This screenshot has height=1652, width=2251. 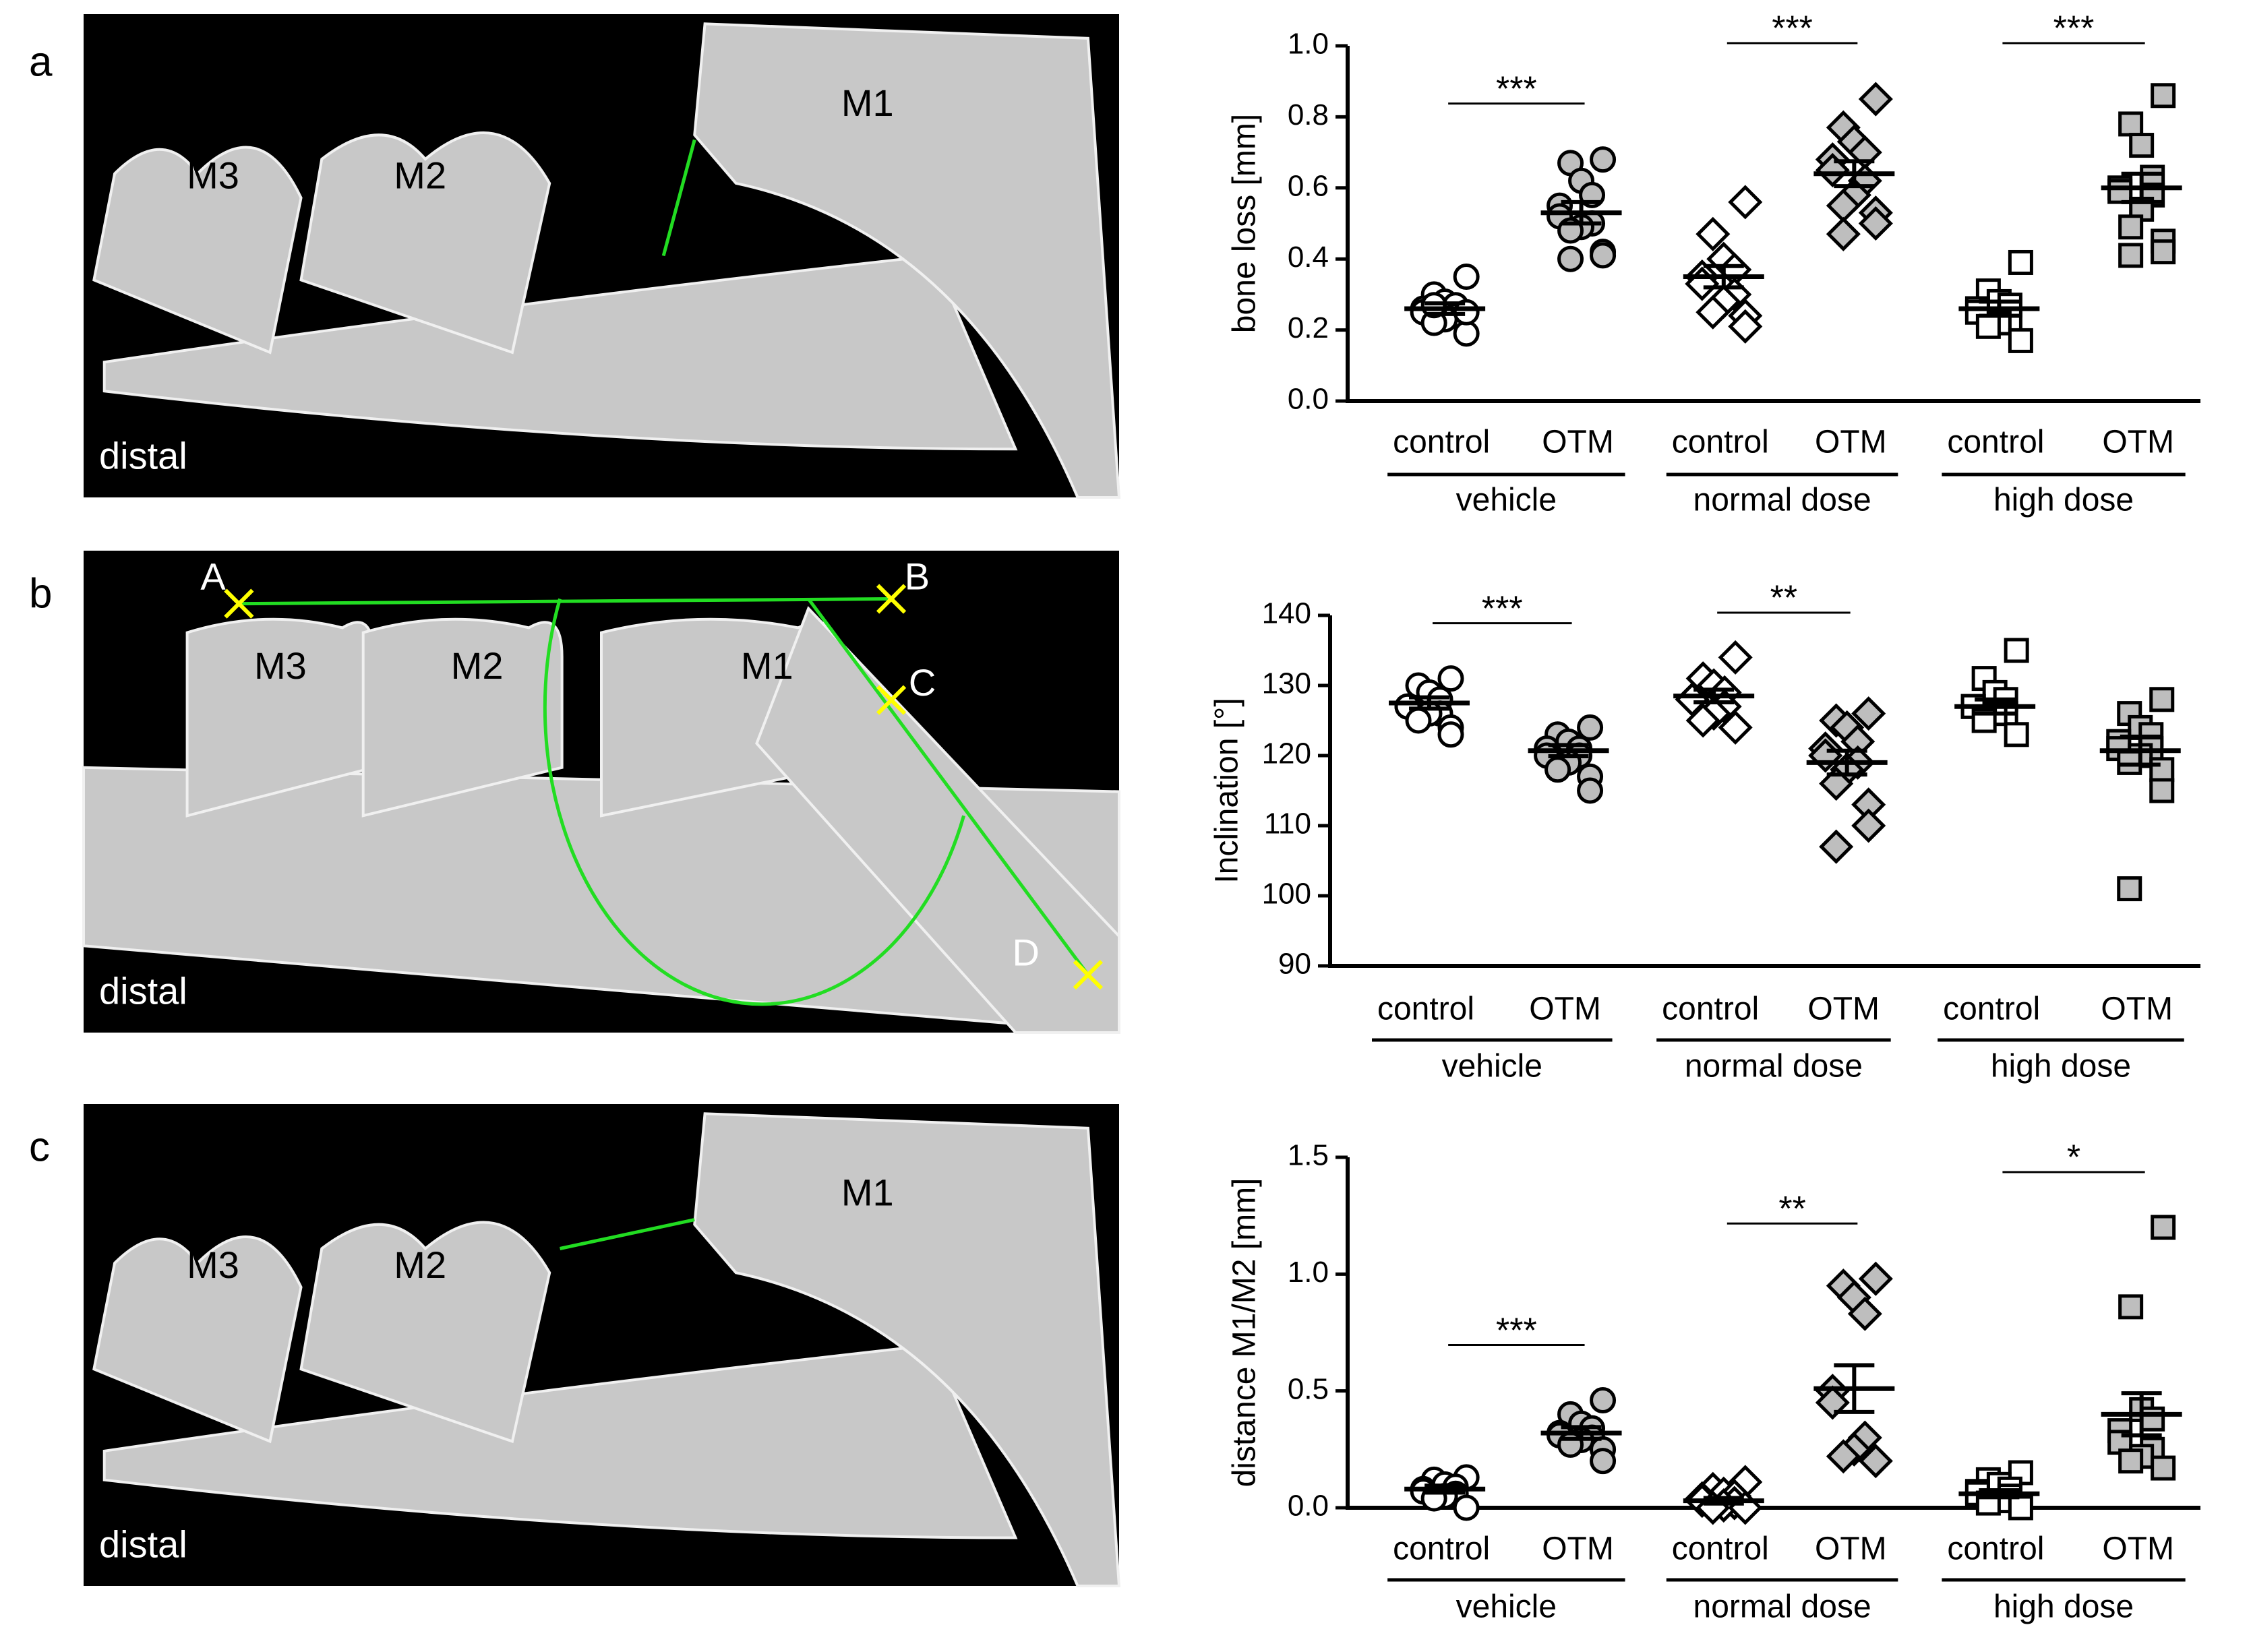 I want to click on image-label: M3, so click(x=213, y=1265).